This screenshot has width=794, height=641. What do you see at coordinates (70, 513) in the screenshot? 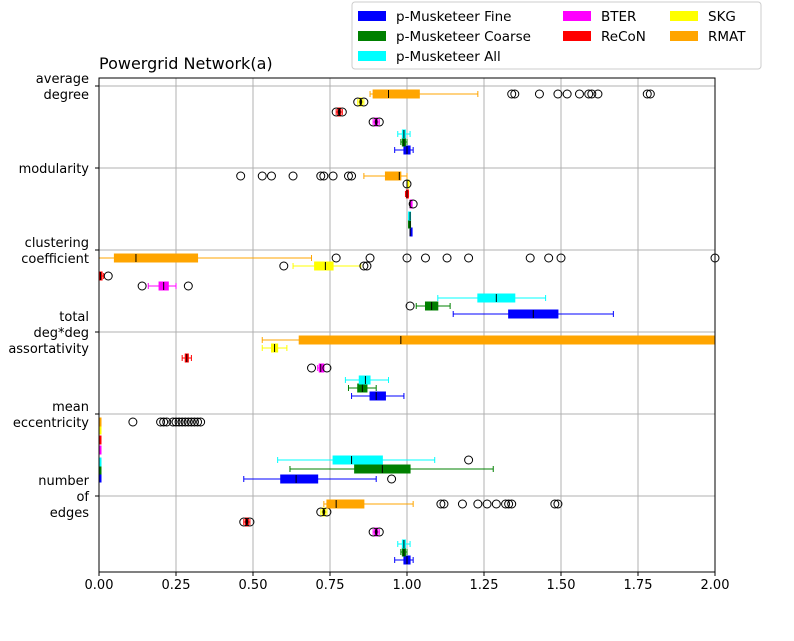
I see `y-tick-label: edges` at bounding box center [70, 513].